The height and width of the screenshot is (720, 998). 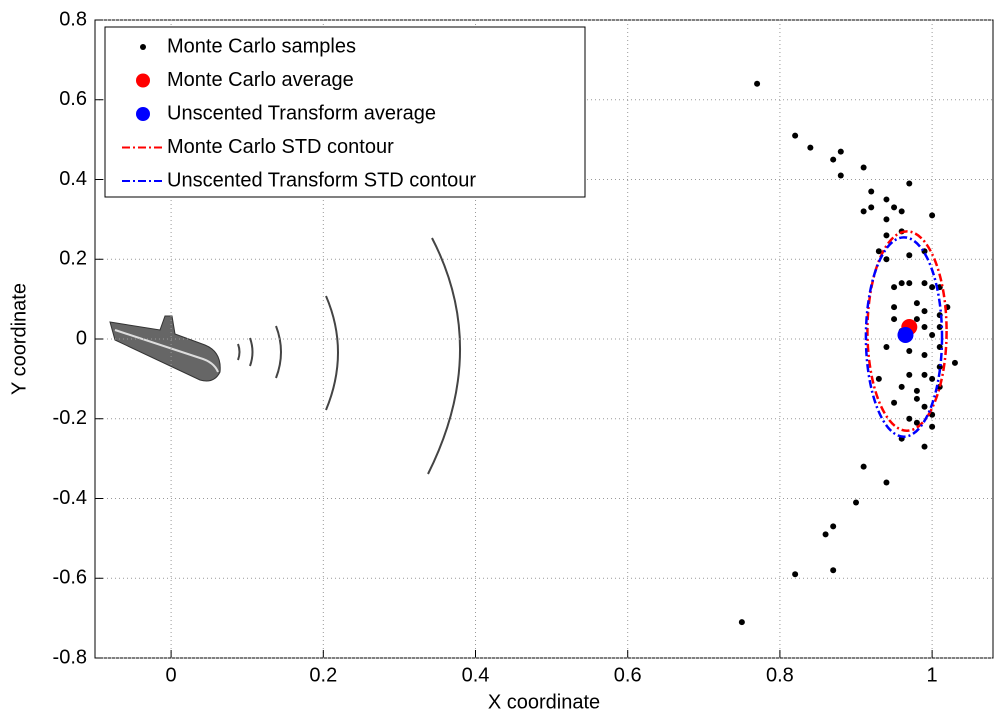 What do you see at coordinates (321, 180) in the screenshot?
I see `legend-label: Unscented Transform STD contour` at bounding box center [321, 180].